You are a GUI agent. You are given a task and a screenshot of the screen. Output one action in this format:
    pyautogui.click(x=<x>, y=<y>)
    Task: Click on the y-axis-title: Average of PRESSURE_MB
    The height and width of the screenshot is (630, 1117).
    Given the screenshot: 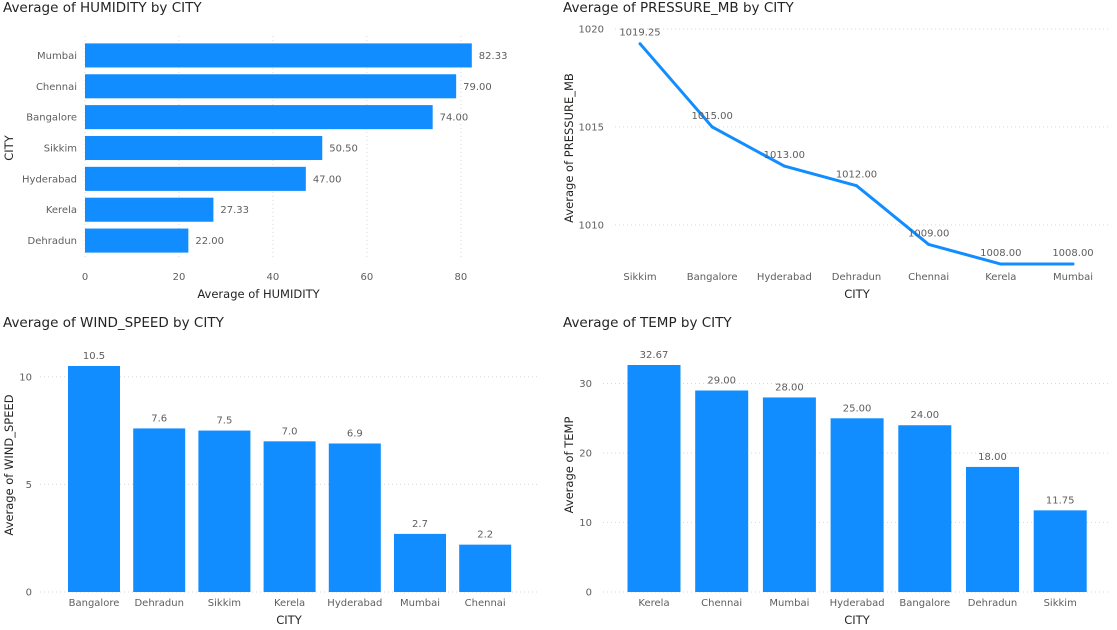 What is the action you would take?
    pyautogui.click(x=569, y=148)
    